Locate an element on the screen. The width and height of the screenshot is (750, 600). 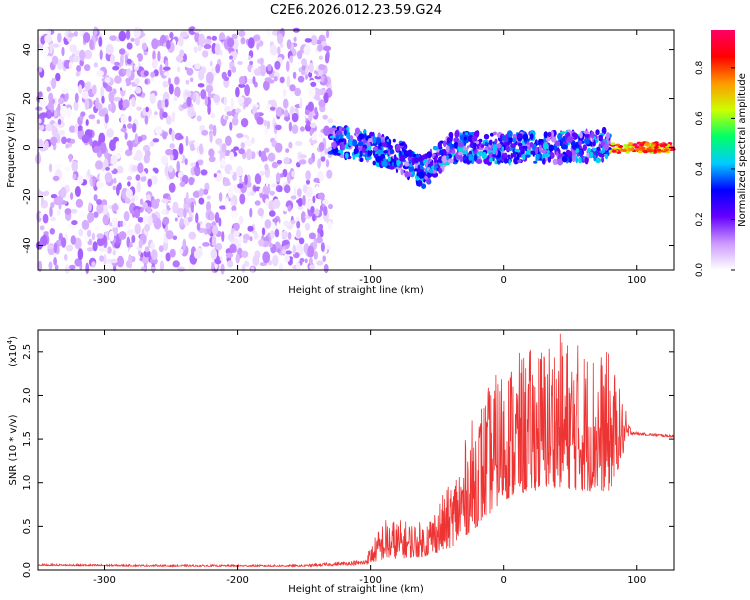
colorbar-tick-label: 0.4 is located at coordinates (700, 169).